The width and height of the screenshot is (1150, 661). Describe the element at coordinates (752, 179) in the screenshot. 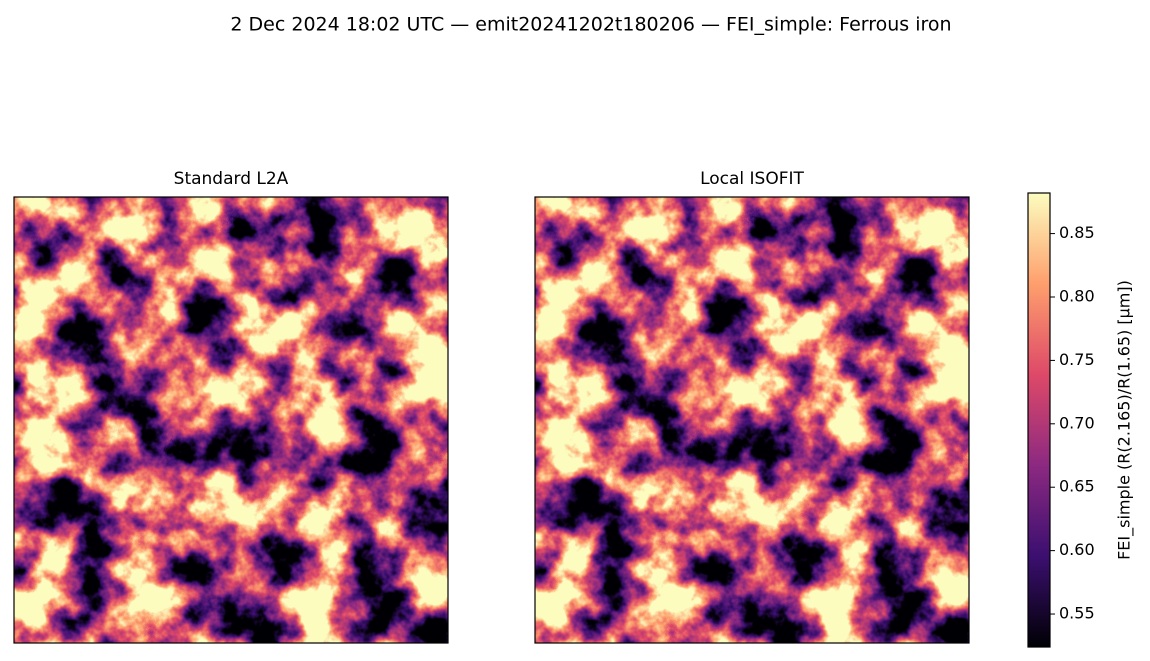

I see `panel-title: Local ISOFIT` at that location.